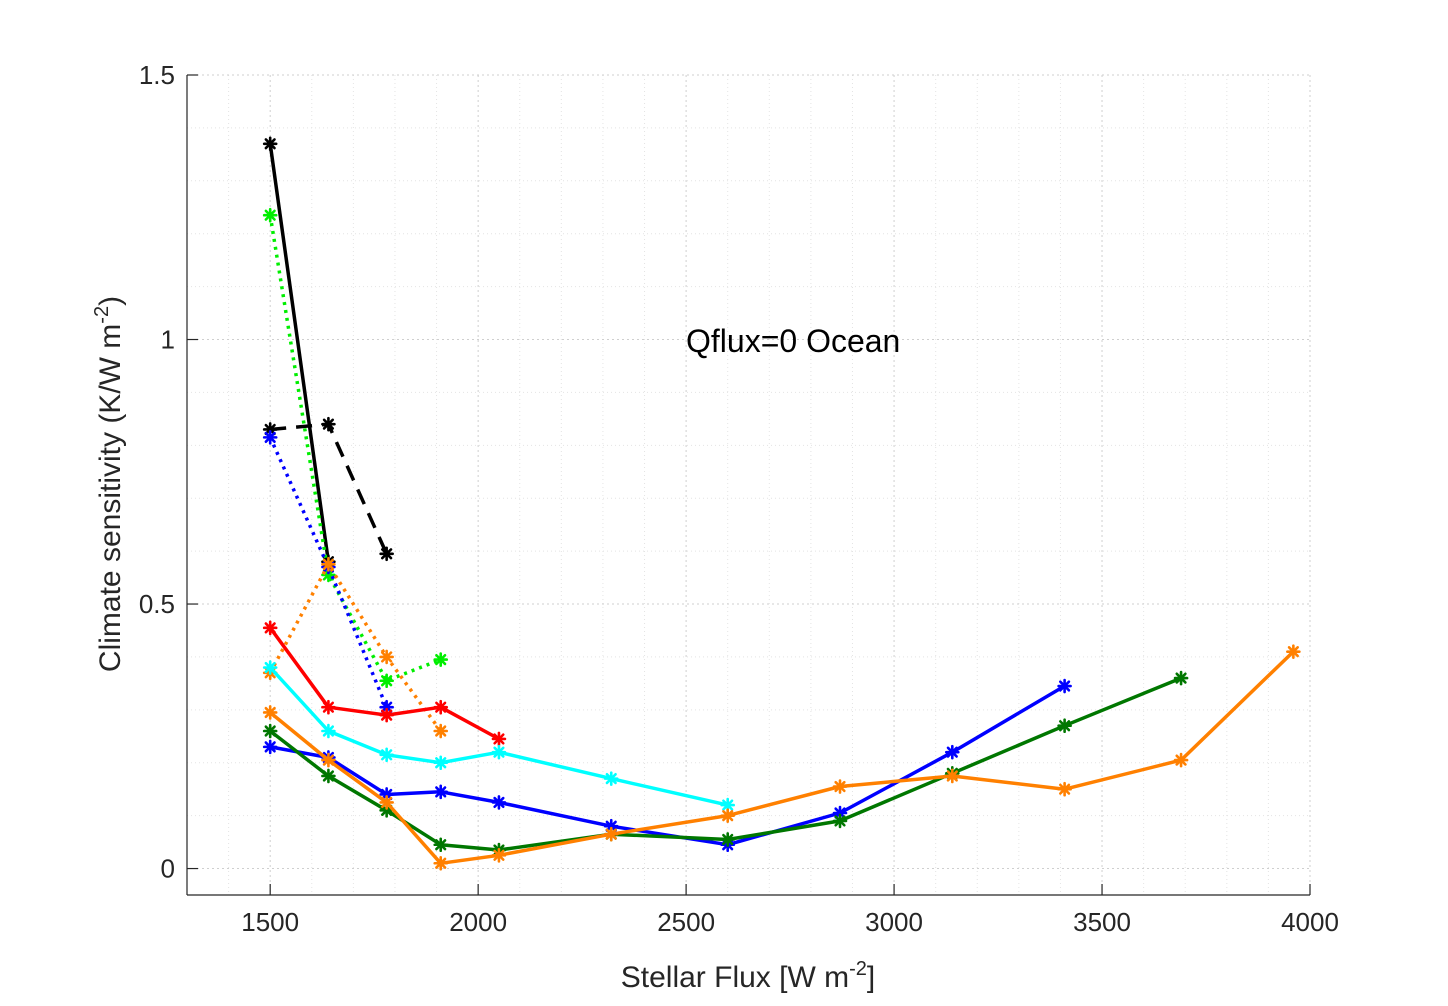  What do you see at coordinates (686, 922) in the screenshot?
I see `x-tick-label: 2500` at bounding box center [686, 922].